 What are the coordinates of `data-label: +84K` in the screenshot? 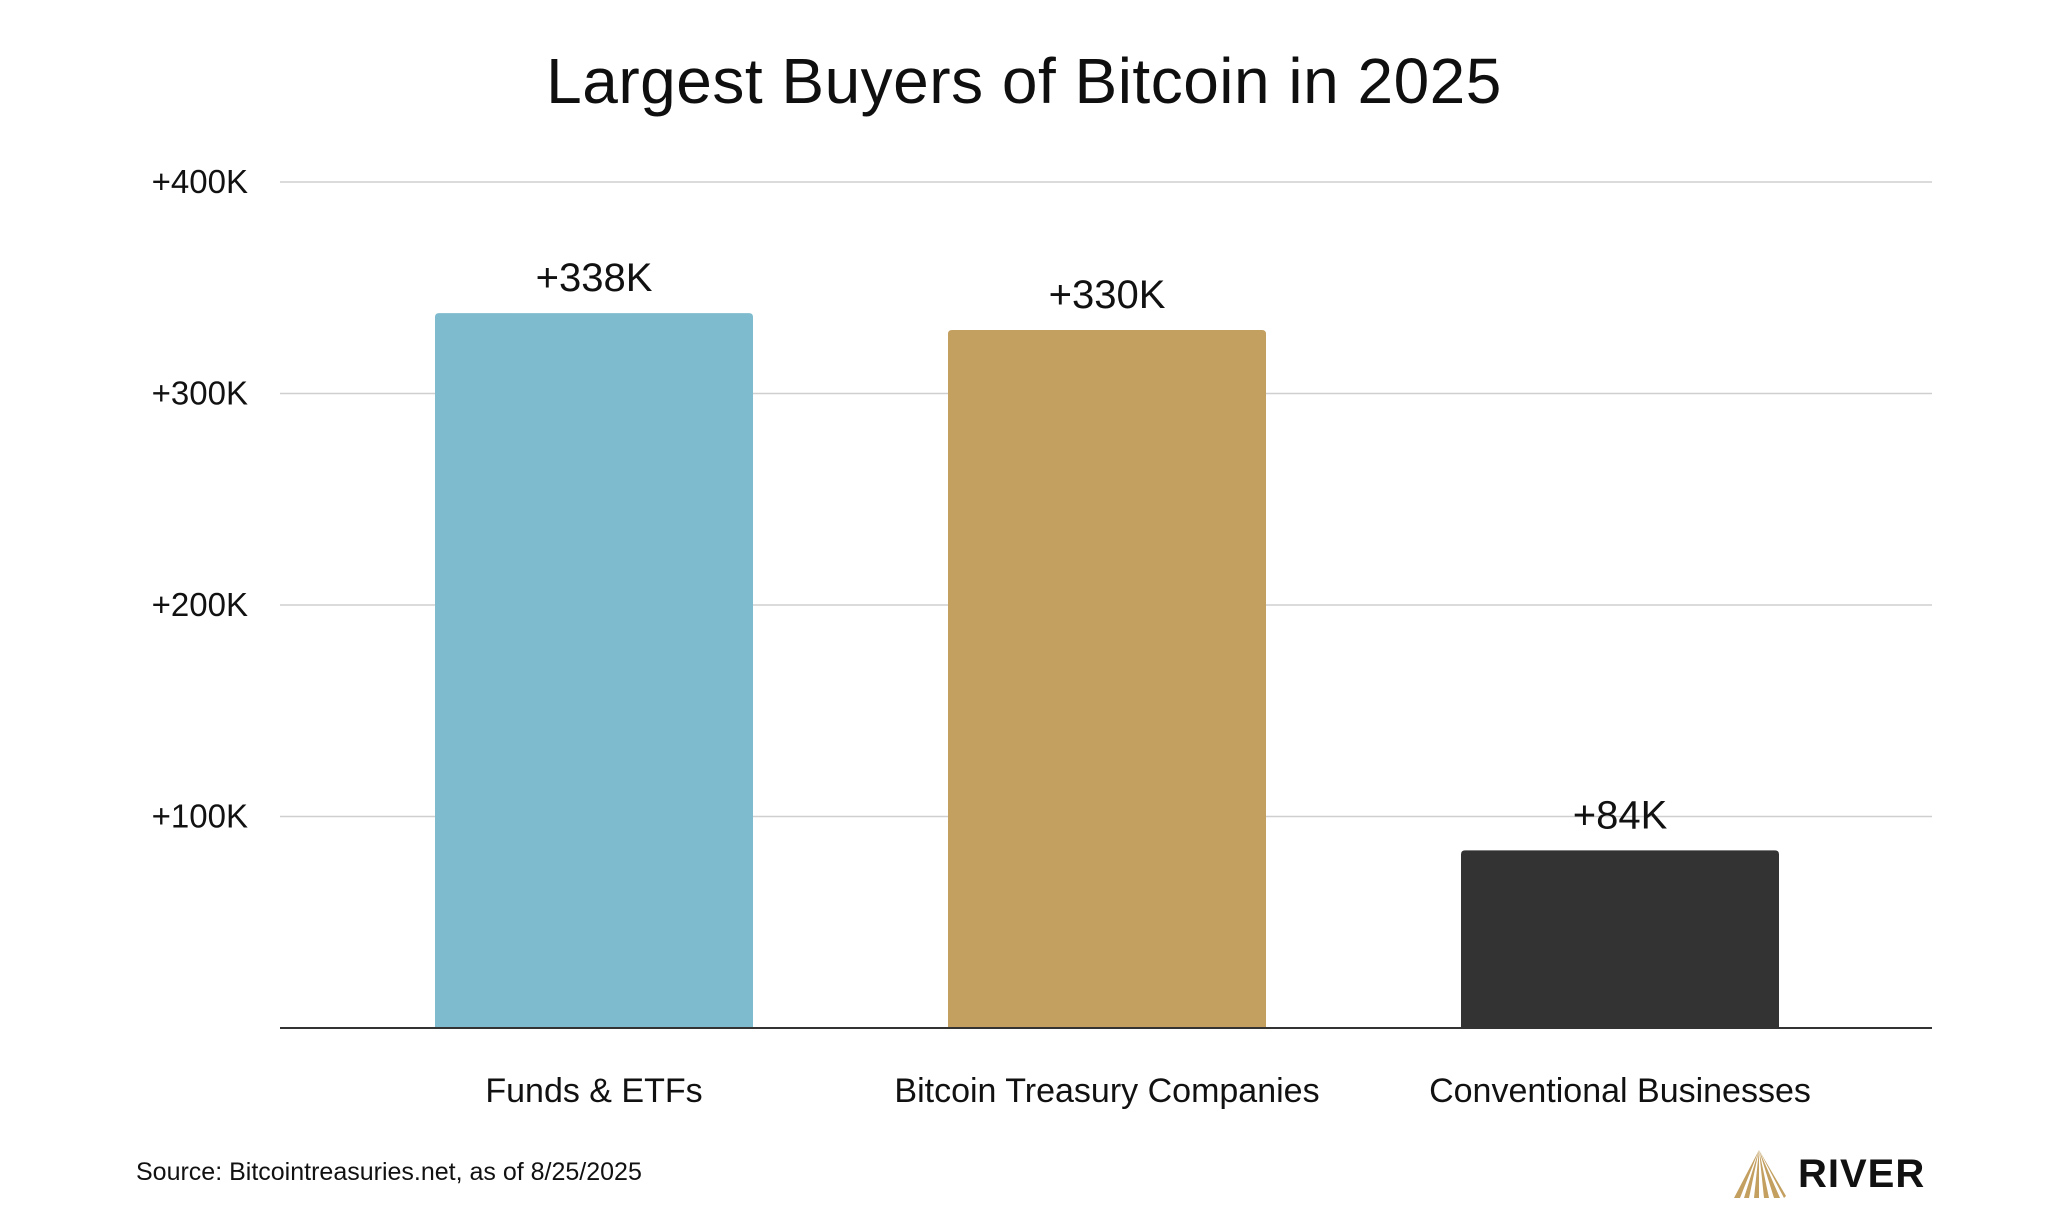 It's located at (1620, 815).